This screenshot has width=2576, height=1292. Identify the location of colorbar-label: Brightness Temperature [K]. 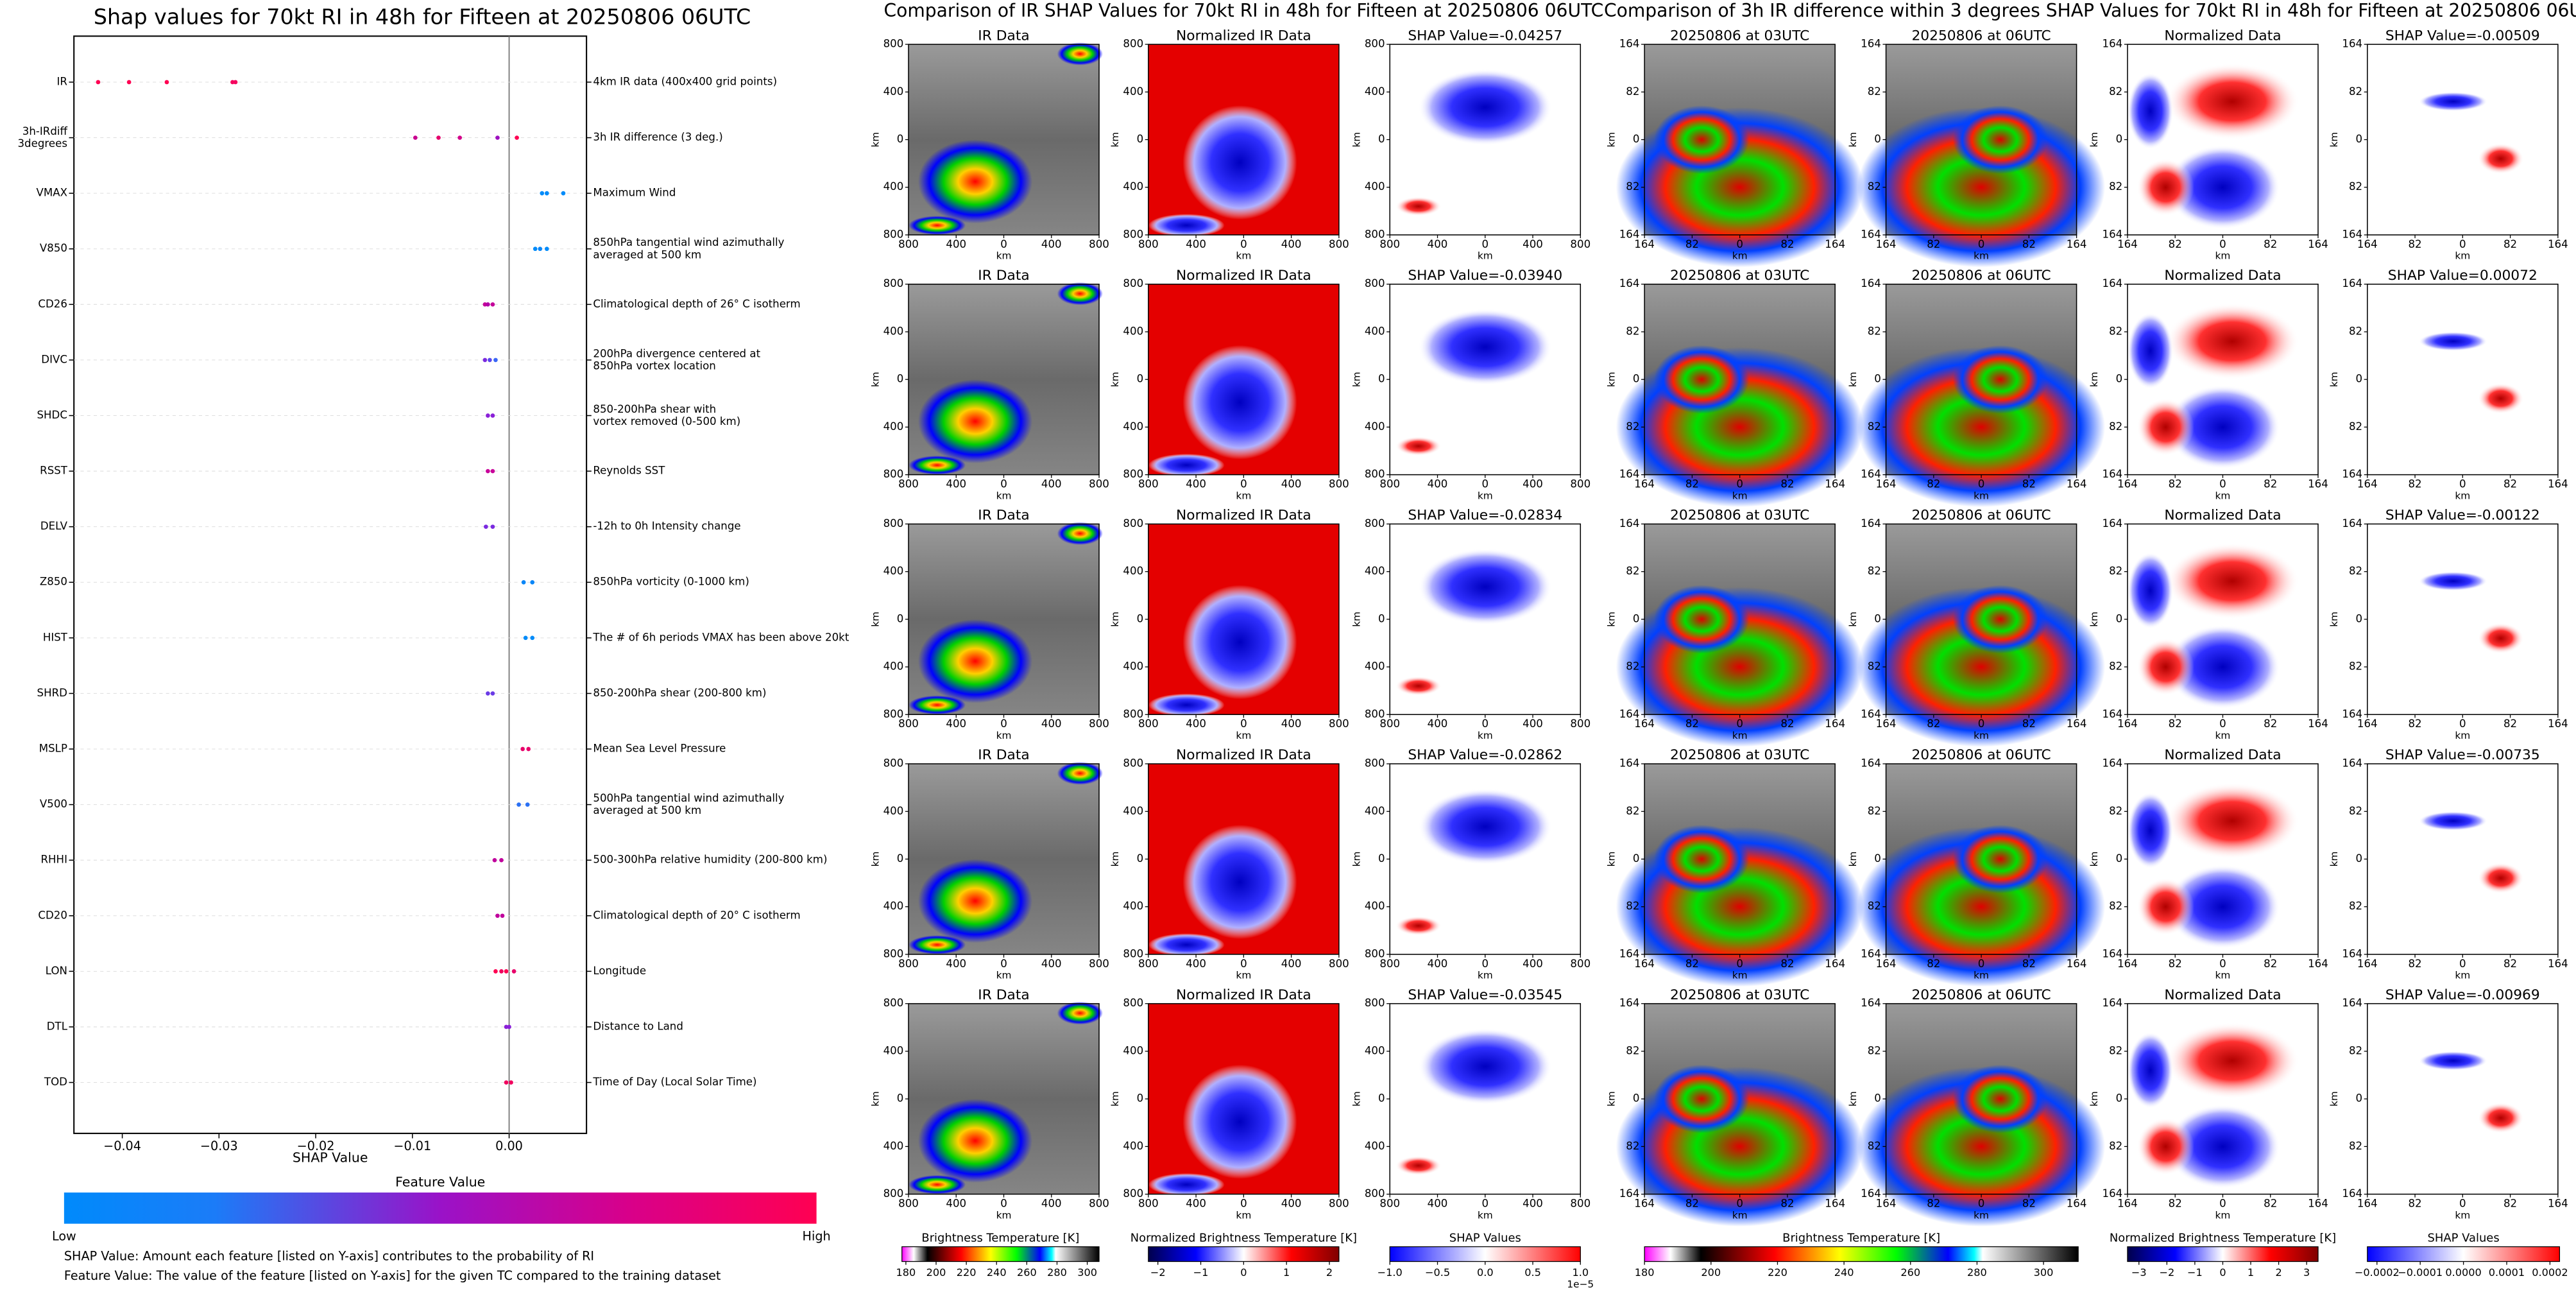
(1861, 1238).